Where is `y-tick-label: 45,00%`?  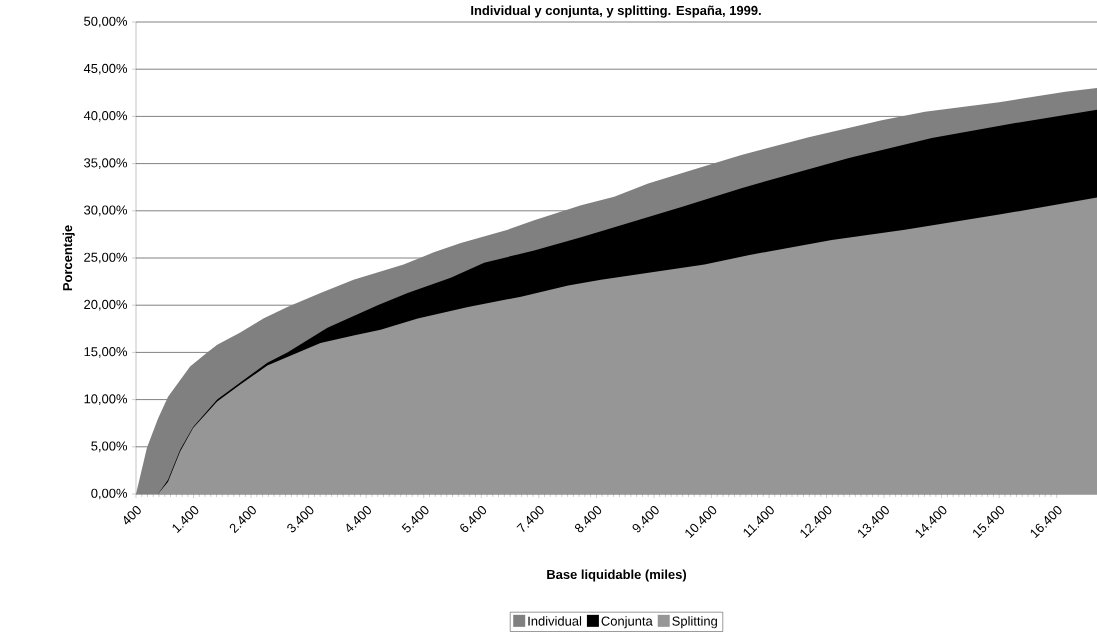 y-tick-label: 45,00% is located at coordinates (105, 69).